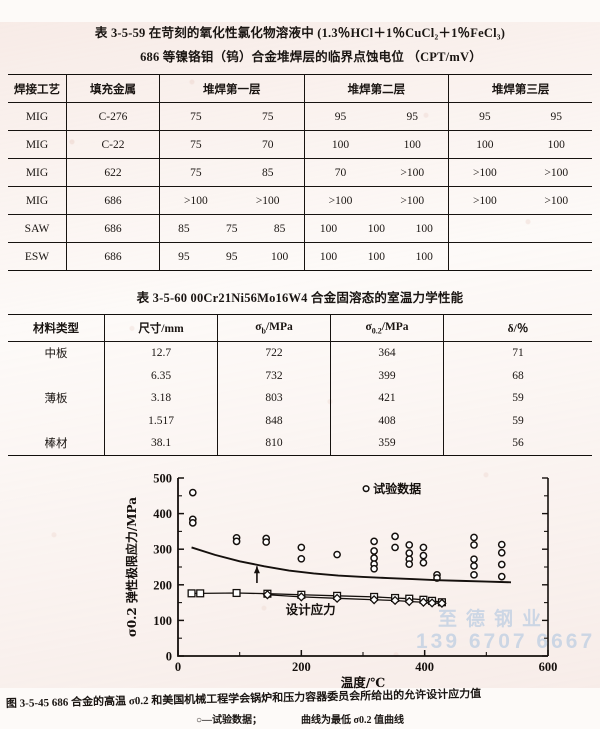 This screenshot has height=729, width=600. What do you see at coordinates (300, 721) in the screenshot?
I see `figure-caption-line2: ○—试验数据； 曲线为最低 σ0.2 值曲线` at bounding box center [300, 721].